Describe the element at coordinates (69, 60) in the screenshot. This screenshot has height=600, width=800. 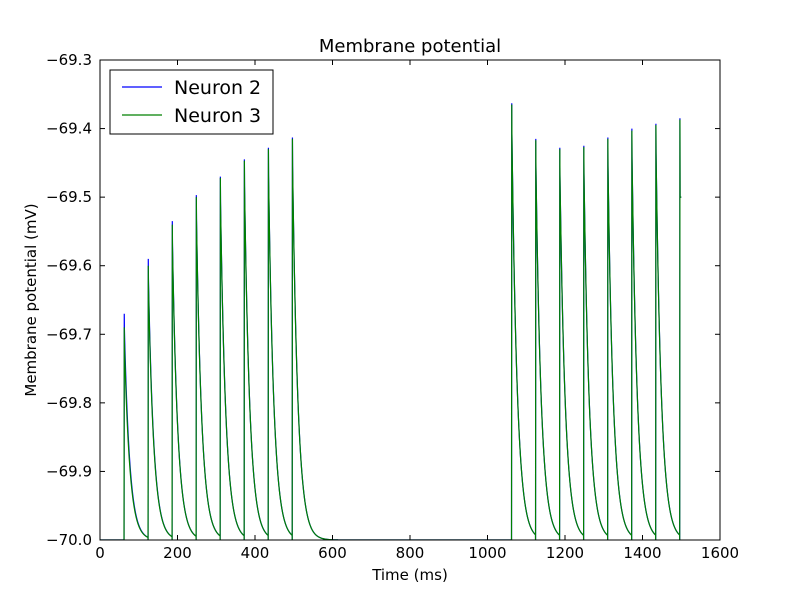
I see `y-tick-label: −69.3` at that location.